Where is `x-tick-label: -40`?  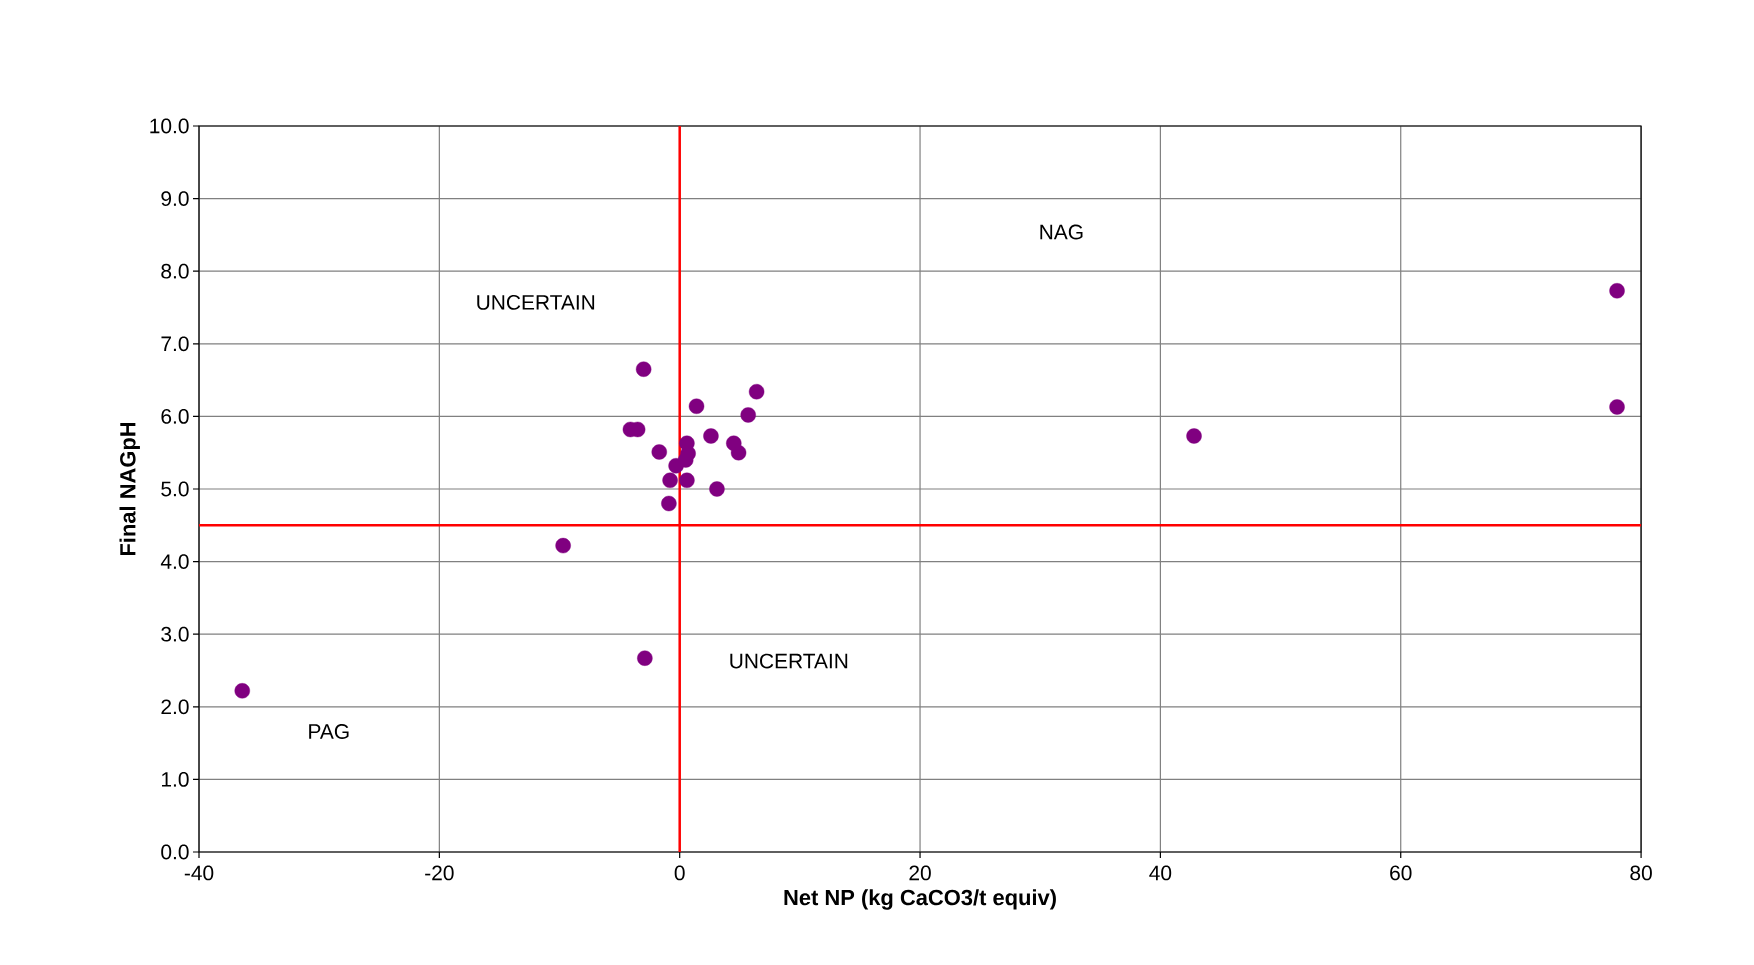
x-tick-label: -40 is located at coordinates (199, 873).